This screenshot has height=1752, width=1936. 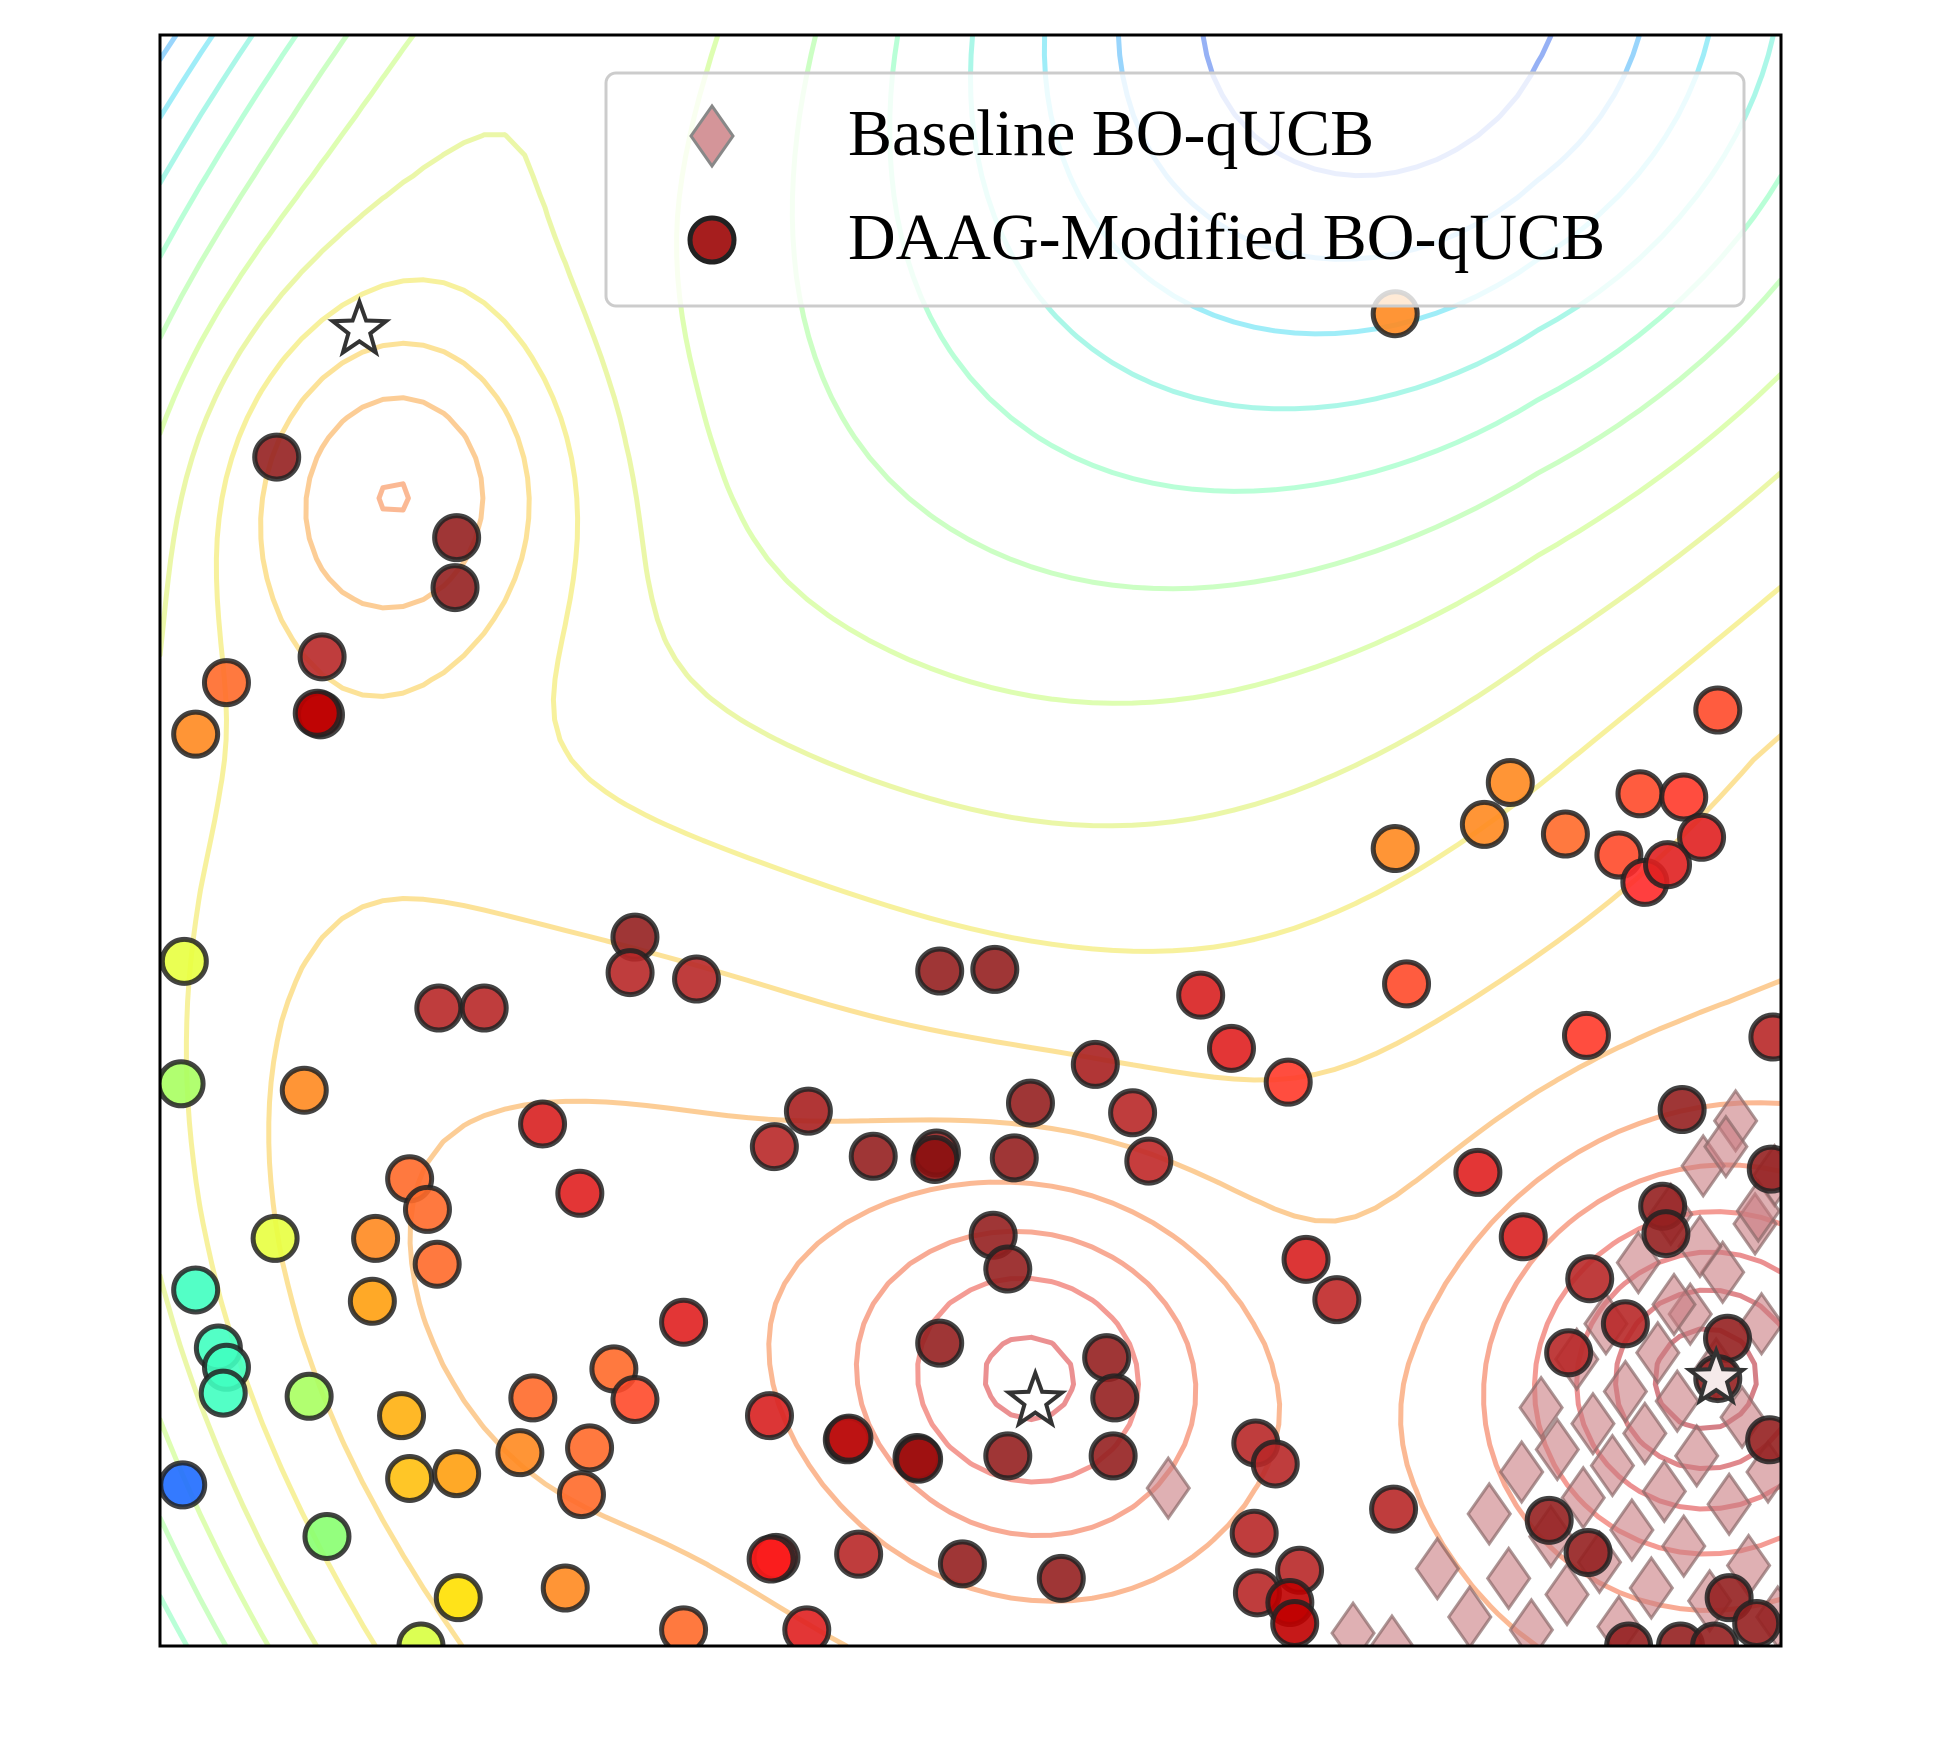 I want to click on optimum-star-icon, so click(x=1716, y=1375).